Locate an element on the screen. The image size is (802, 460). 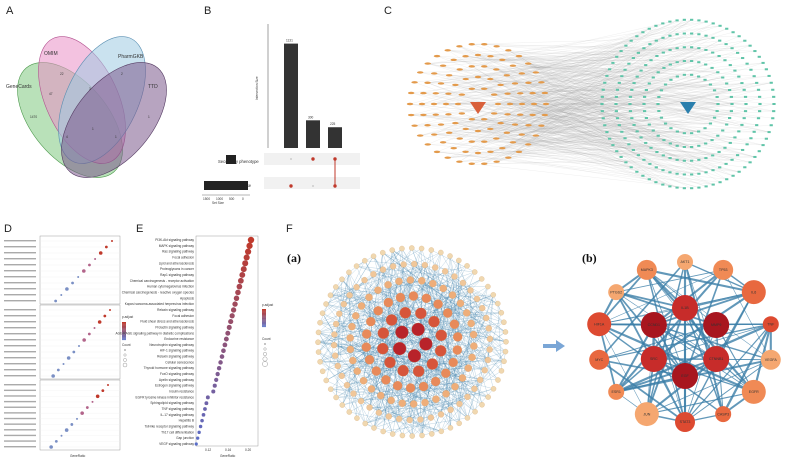
e-pathway-label: Rap1 signaling pathway is located at coordinates (177, 275).